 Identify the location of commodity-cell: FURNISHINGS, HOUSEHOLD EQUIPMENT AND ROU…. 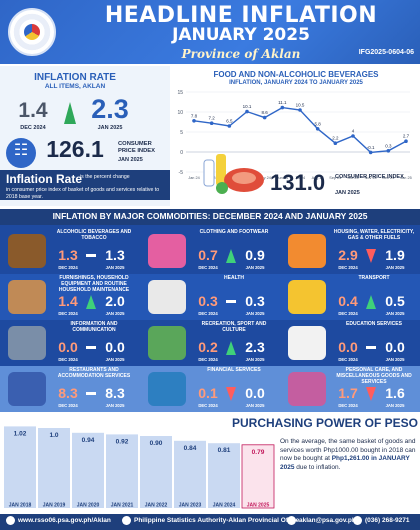
(70, 297).